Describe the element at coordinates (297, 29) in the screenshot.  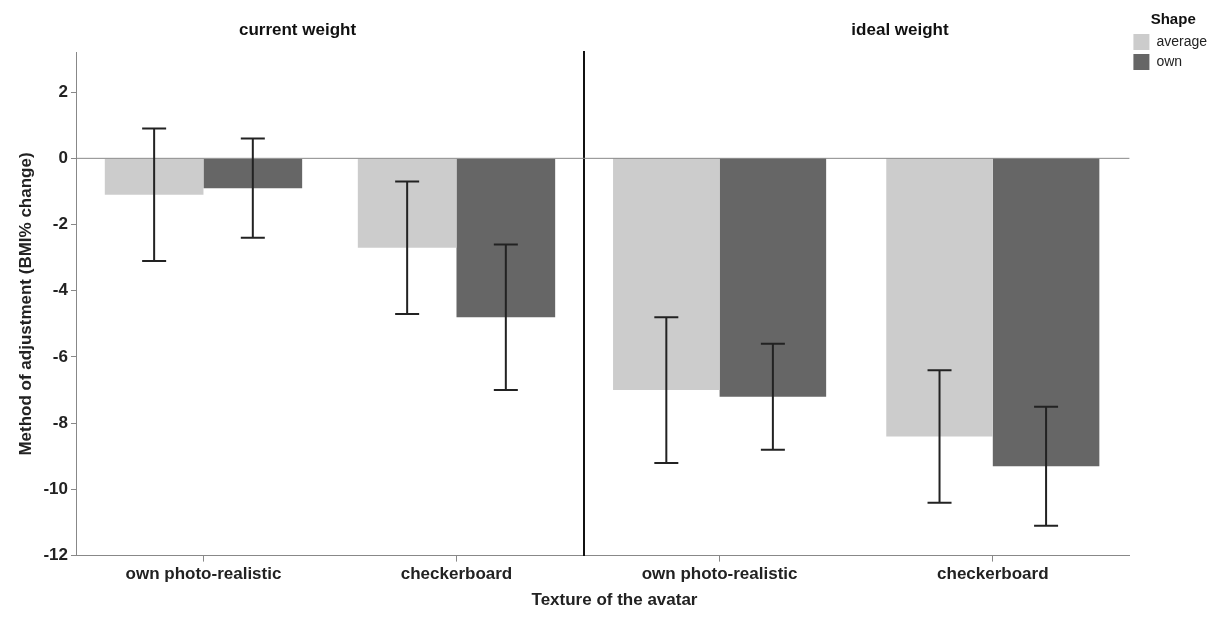
I see `chart-title: current weight` at that location.